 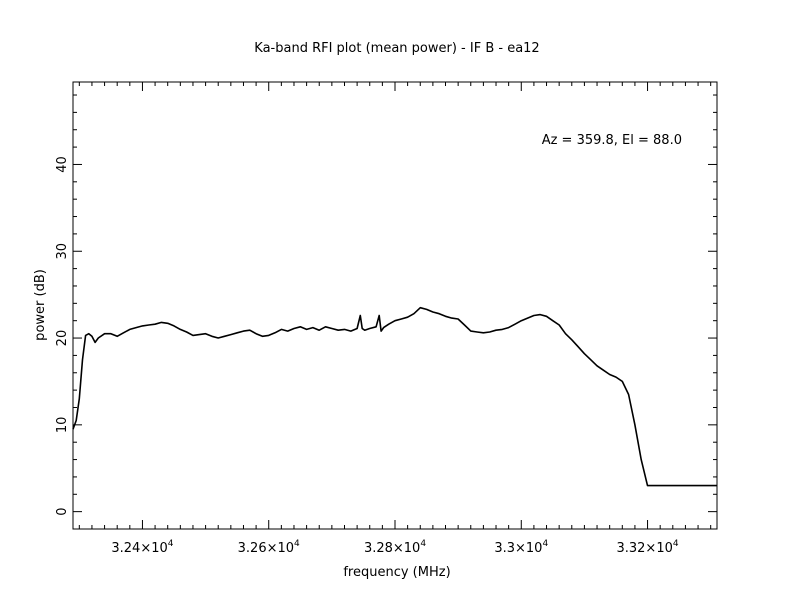 I want to click on y-axis-label: power (dB), so click(x=40, y=305).